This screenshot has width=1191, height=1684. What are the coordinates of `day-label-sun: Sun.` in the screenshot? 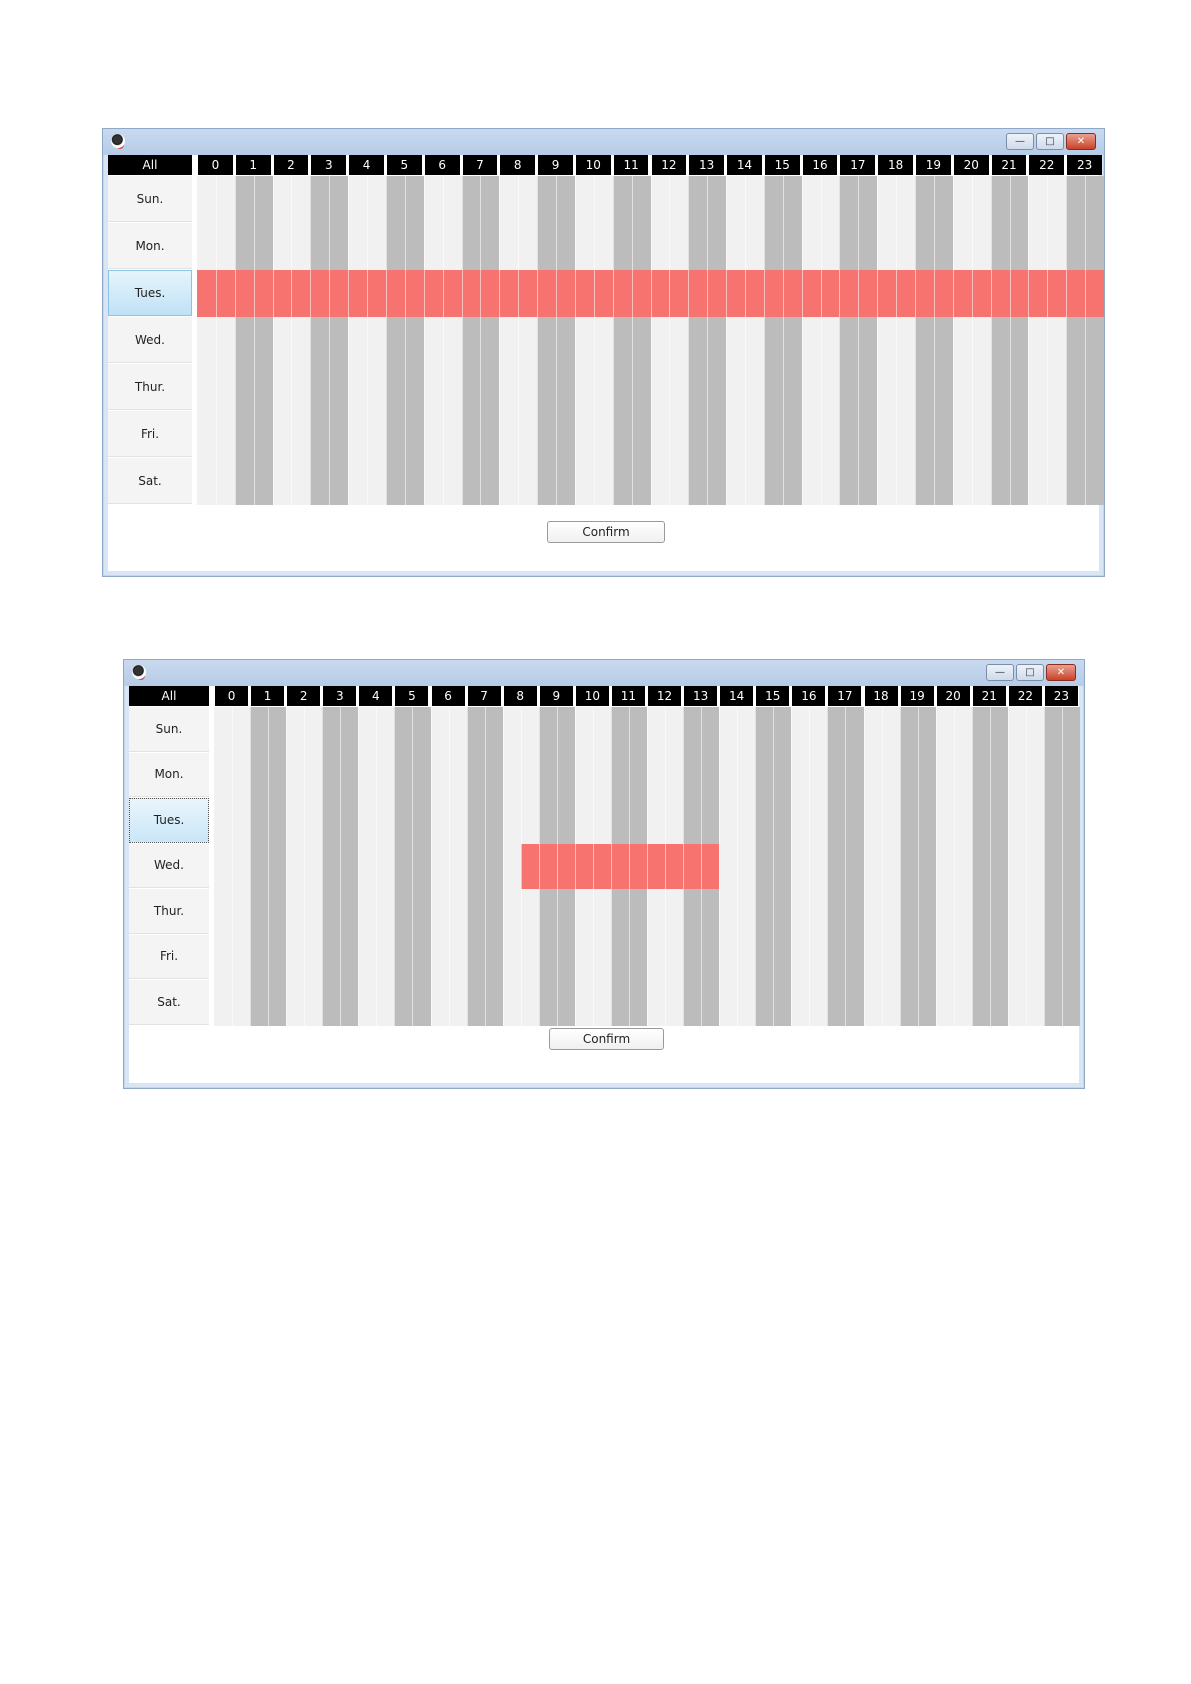 It's located at (150, 199).